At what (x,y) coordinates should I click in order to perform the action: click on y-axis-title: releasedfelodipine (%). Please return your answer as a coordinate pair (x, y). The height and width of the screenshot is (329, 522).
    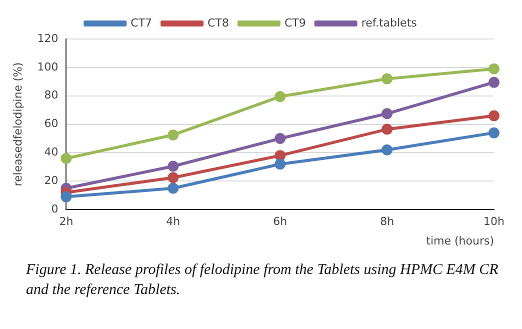
    Looking at the image, I should click on (17, 124).